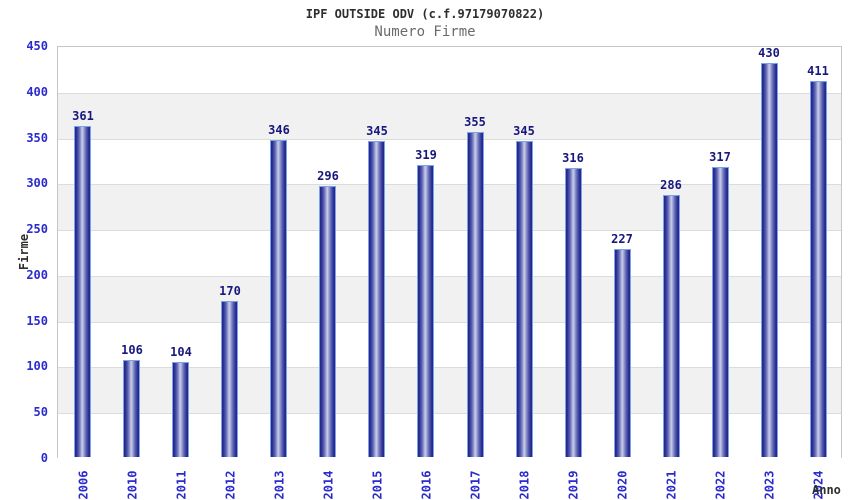 This screenshot has width=850, height=500. Describe the element at coordinates (230, 291) in the screenshot. I see `bar-value-label: 170` at that location.